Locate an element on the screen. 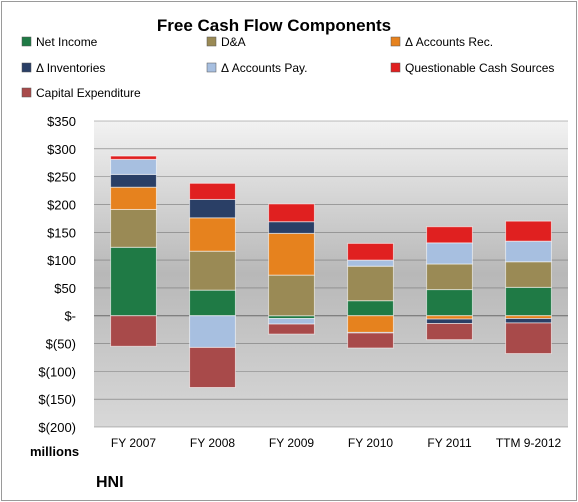  y-tick-label: $(150) is located at coordinates (57, 399).